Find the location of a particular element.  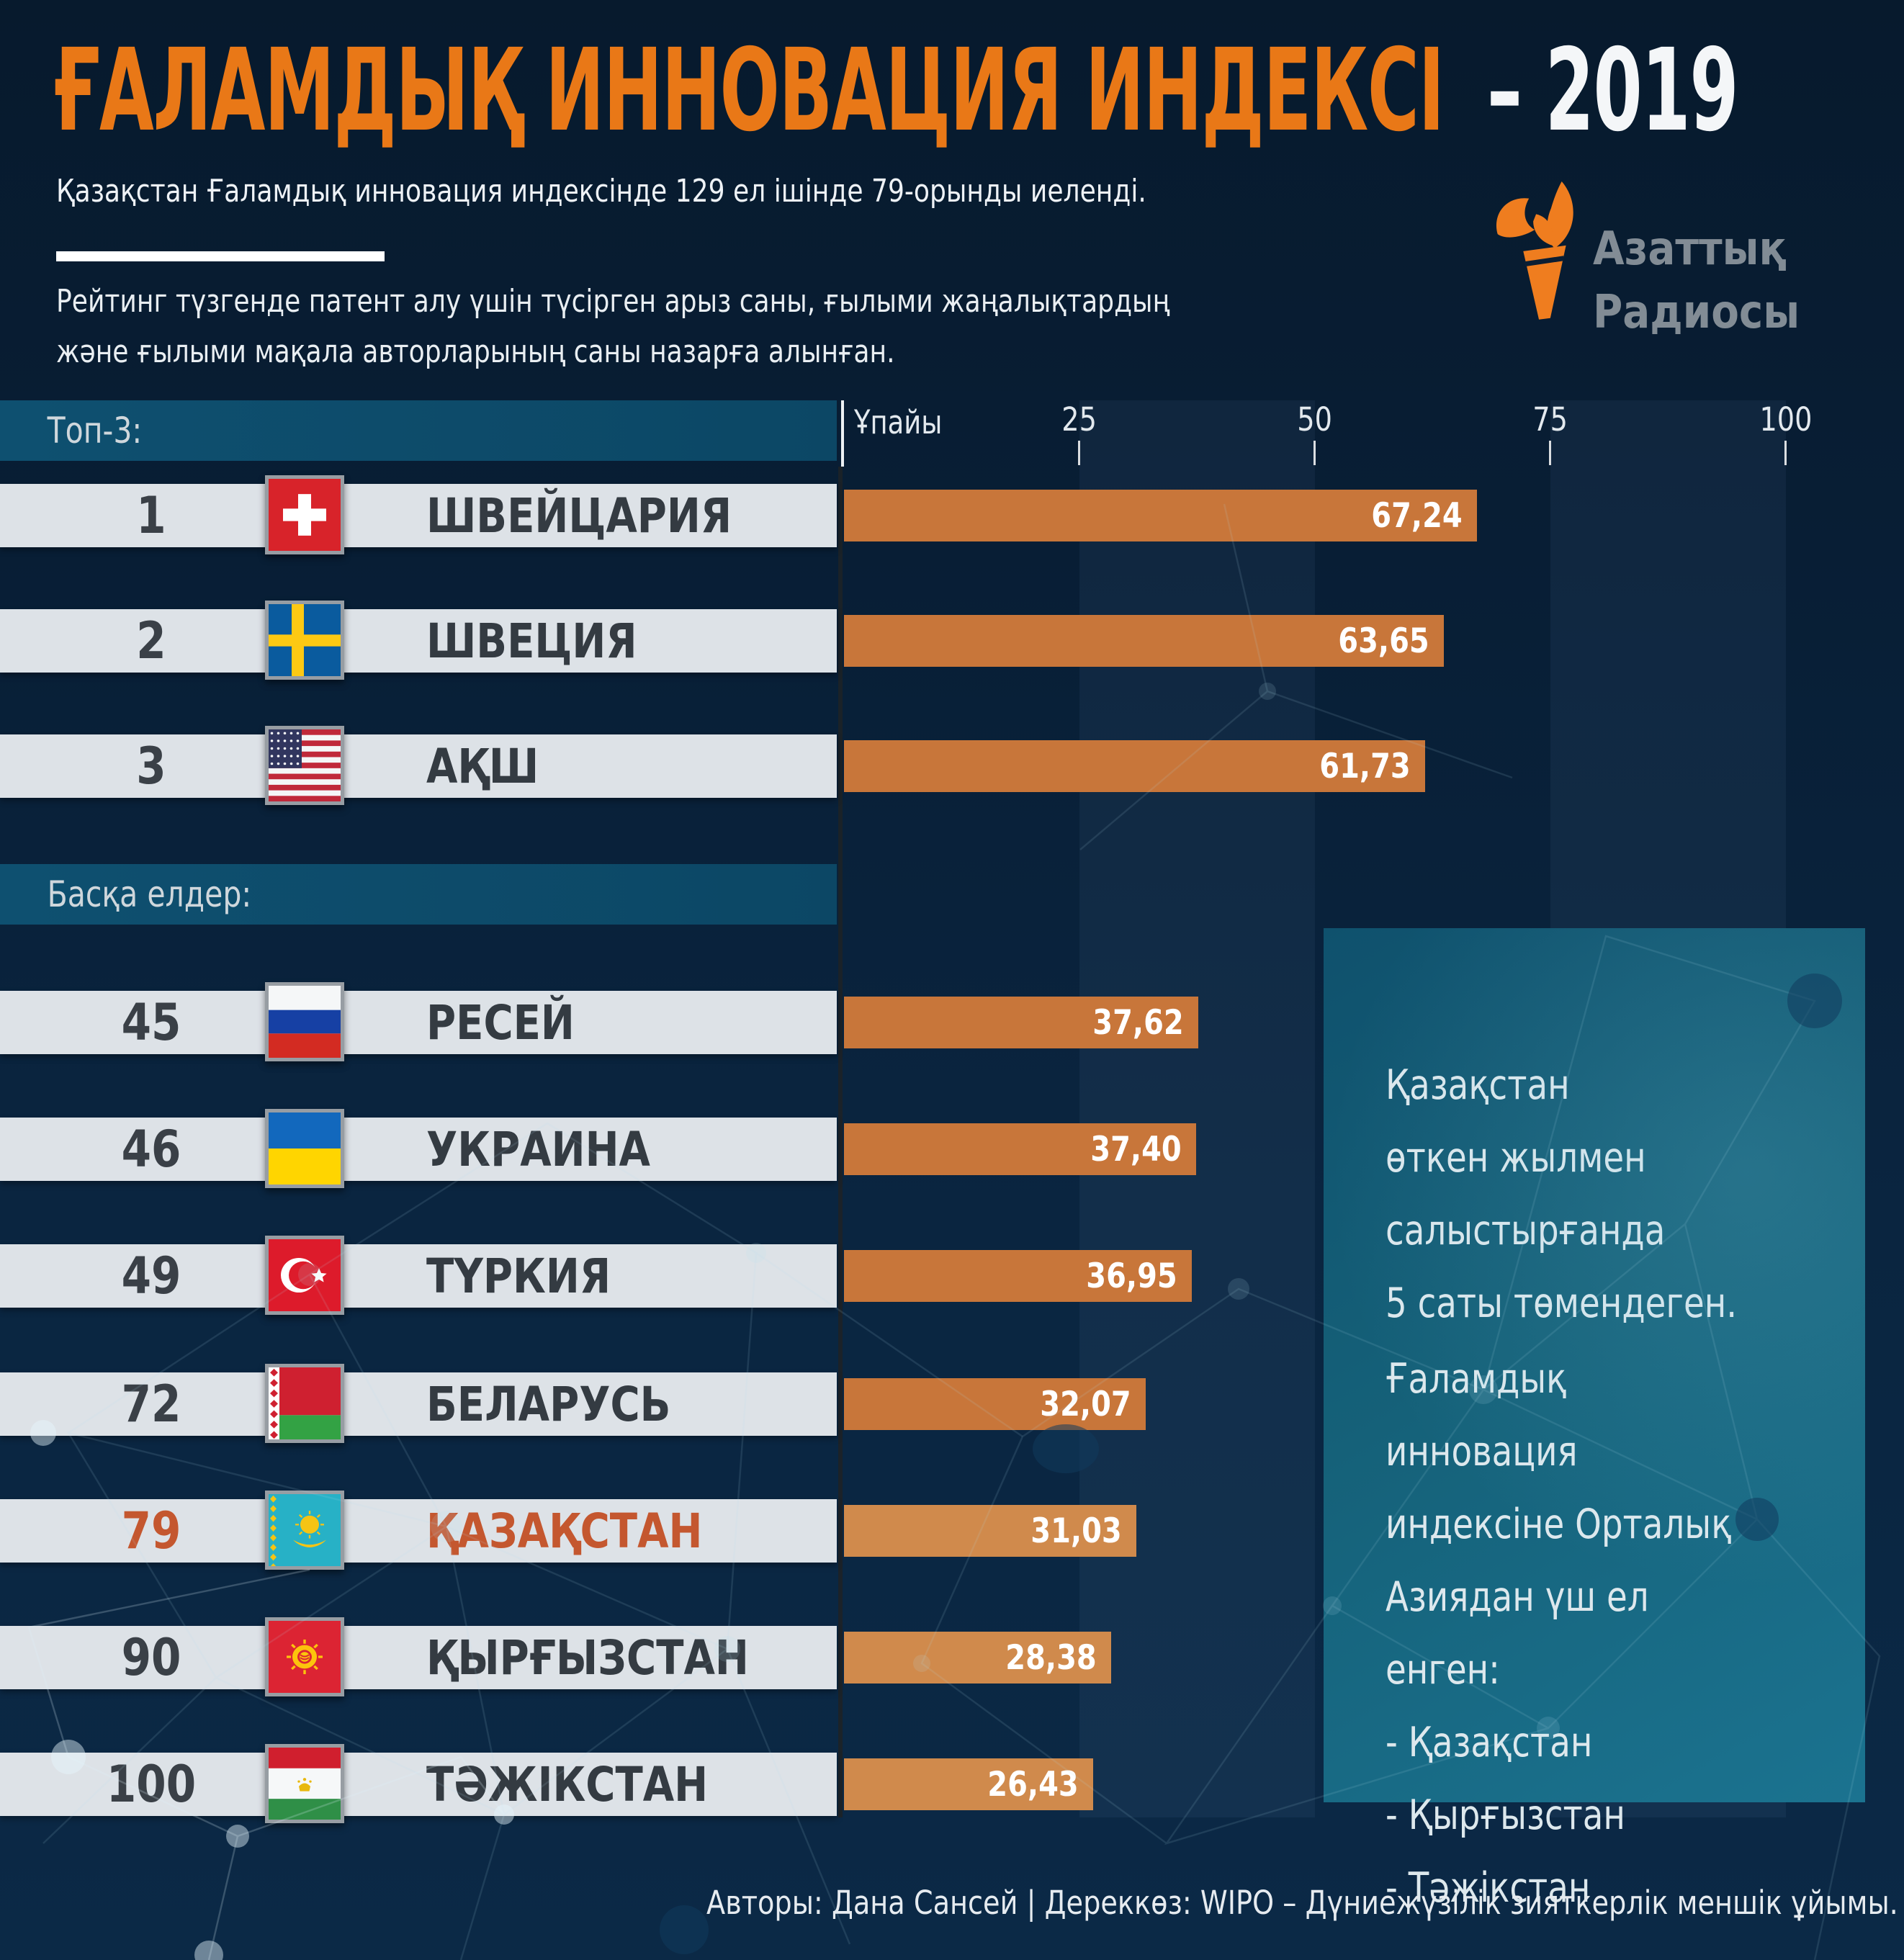

score-value: 31,03 is located at coordinates (1076, 1531).